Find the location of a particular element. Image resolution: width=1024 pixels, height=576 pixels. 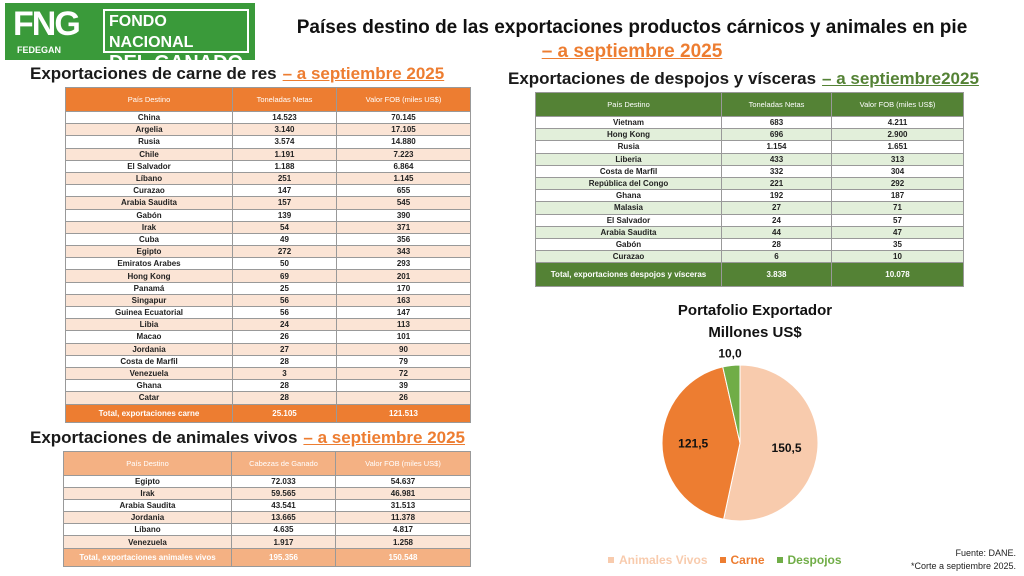

source: Fuente: DANE. is located at coordinates (985, 553).